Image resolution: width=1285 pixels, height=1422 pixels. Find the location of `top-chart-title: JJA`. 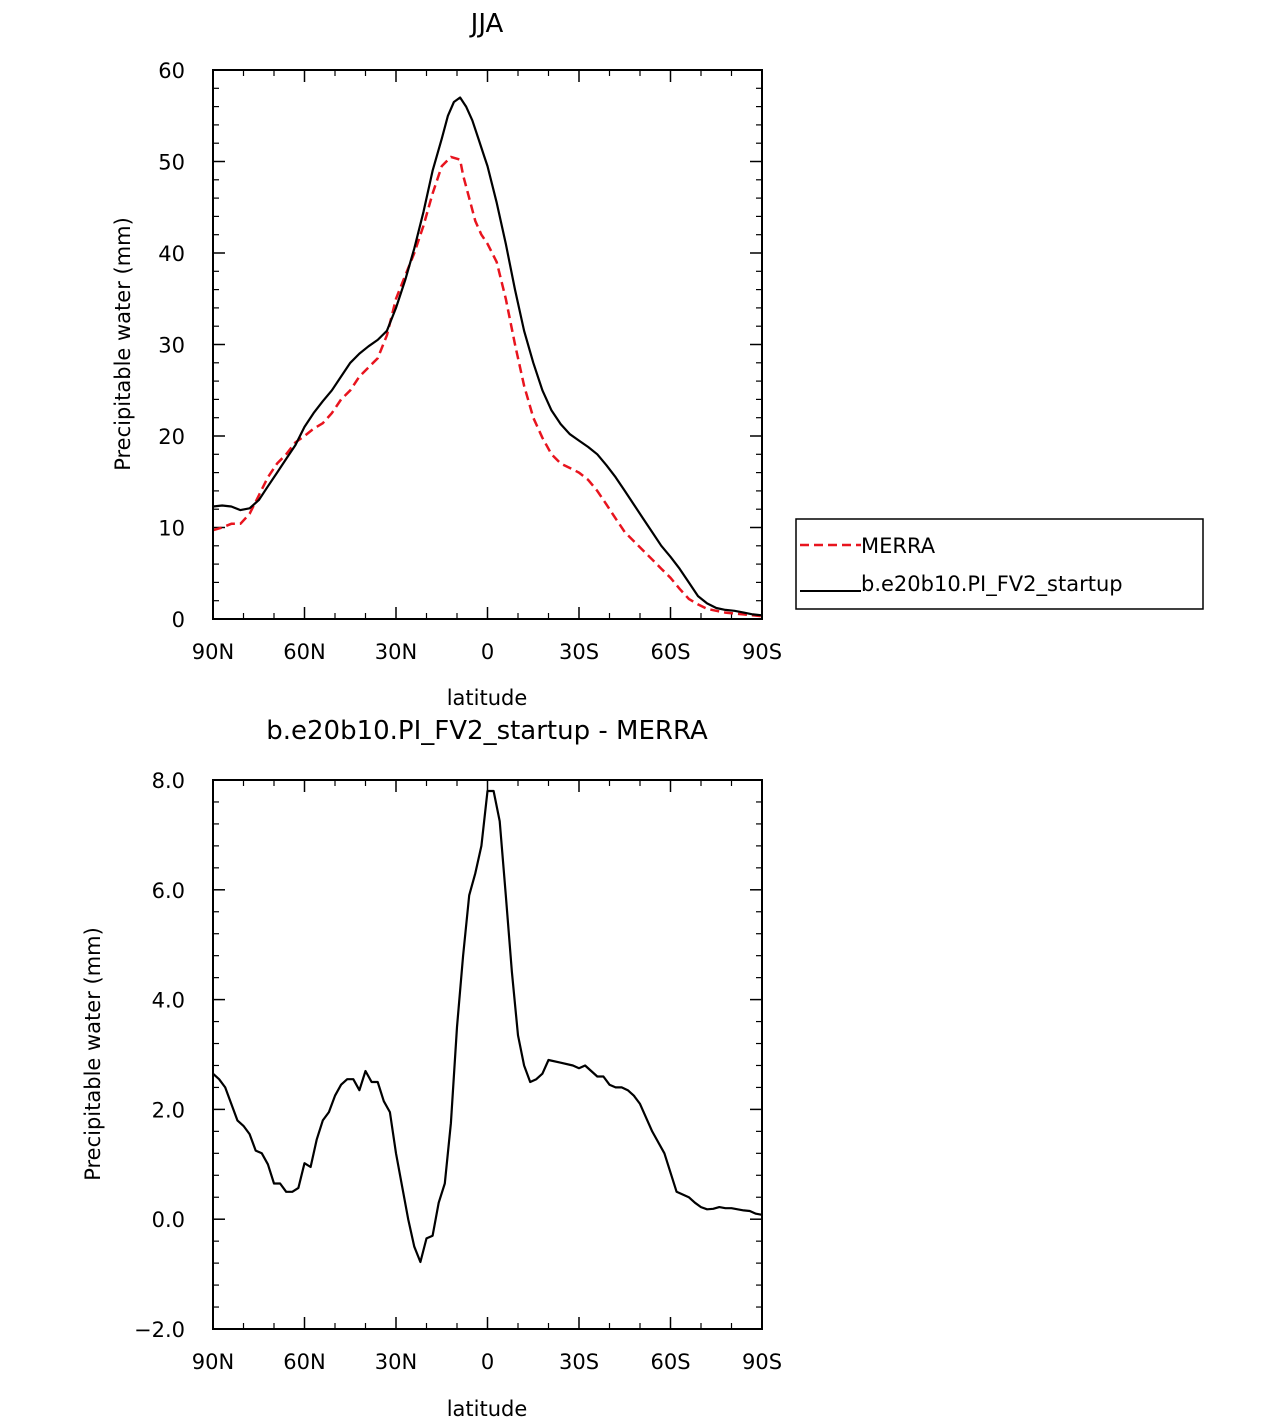

top-chart-title: JJA is located at coordinates (486, 24).